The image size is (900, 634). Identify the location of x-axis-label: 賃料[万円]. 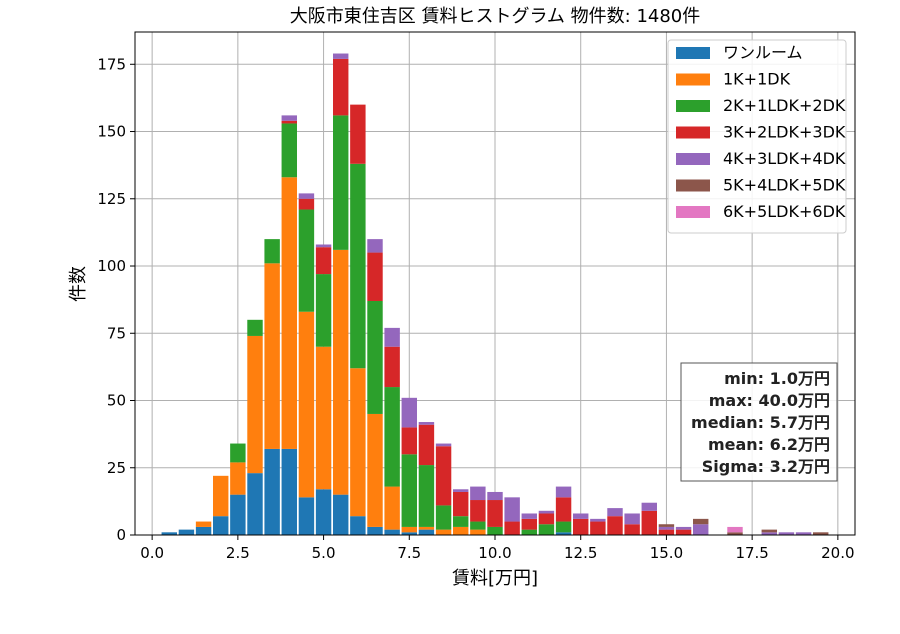
(495, 578).